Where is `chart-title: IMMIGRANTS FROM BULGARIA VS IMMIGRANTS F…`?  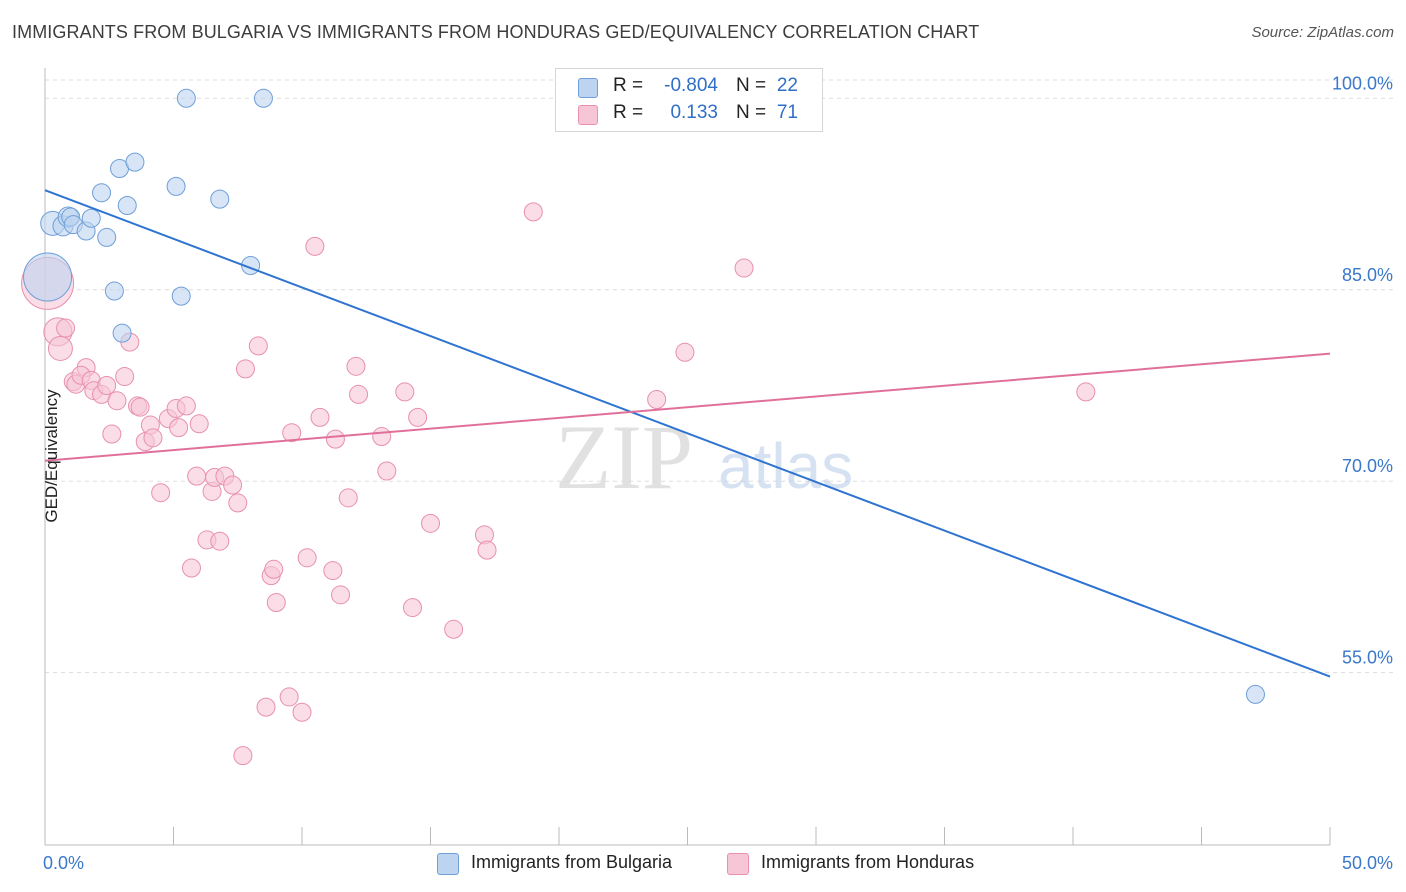 chart-title: IMMIGRANTS FROM BULGARIA VS IMMIGRANTS F… is located at coordinates (496, 32).